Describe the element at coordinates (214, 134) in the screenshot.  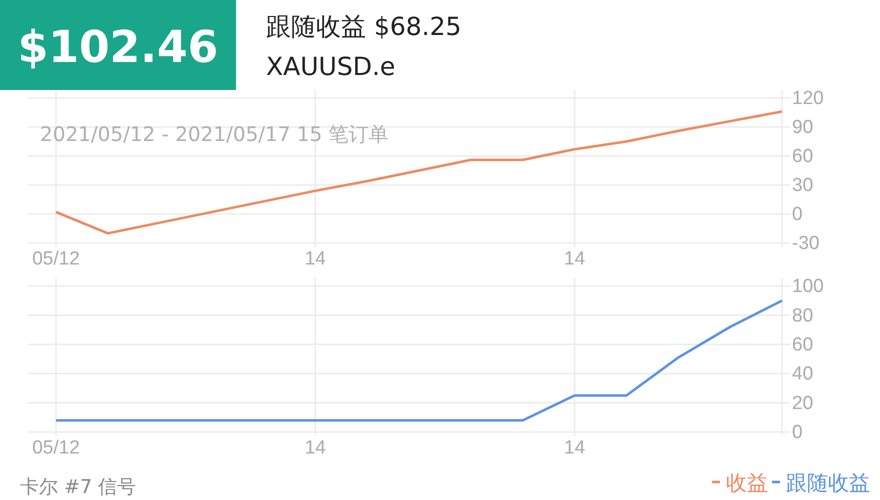
I see `annotation: 2021/05/12 - 2021/05/17 15 笔订单` at that location.